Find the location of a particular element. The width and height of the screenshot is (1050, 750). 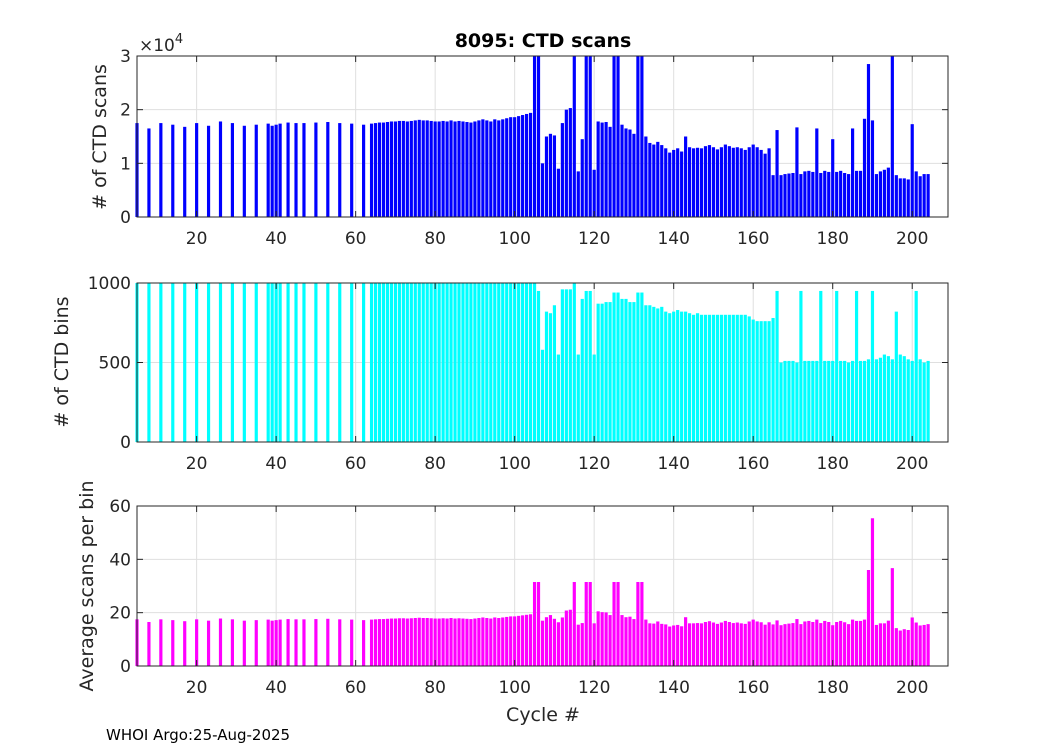

x-tick-label: 200 is located at coordinates (912, 239).